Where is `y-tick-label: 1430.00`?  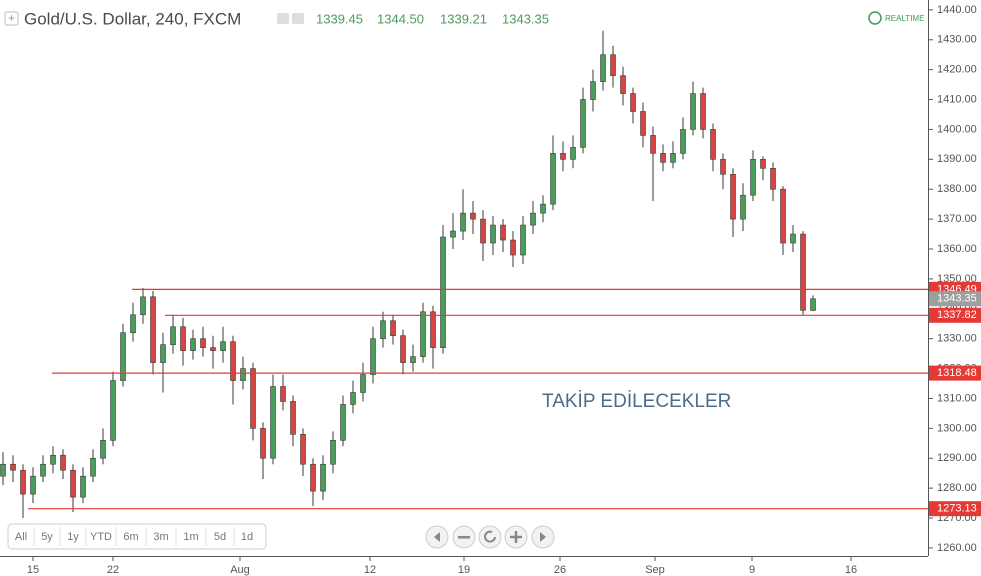
y-tick-label: 1430.00 is located at coordinates (957, 40).